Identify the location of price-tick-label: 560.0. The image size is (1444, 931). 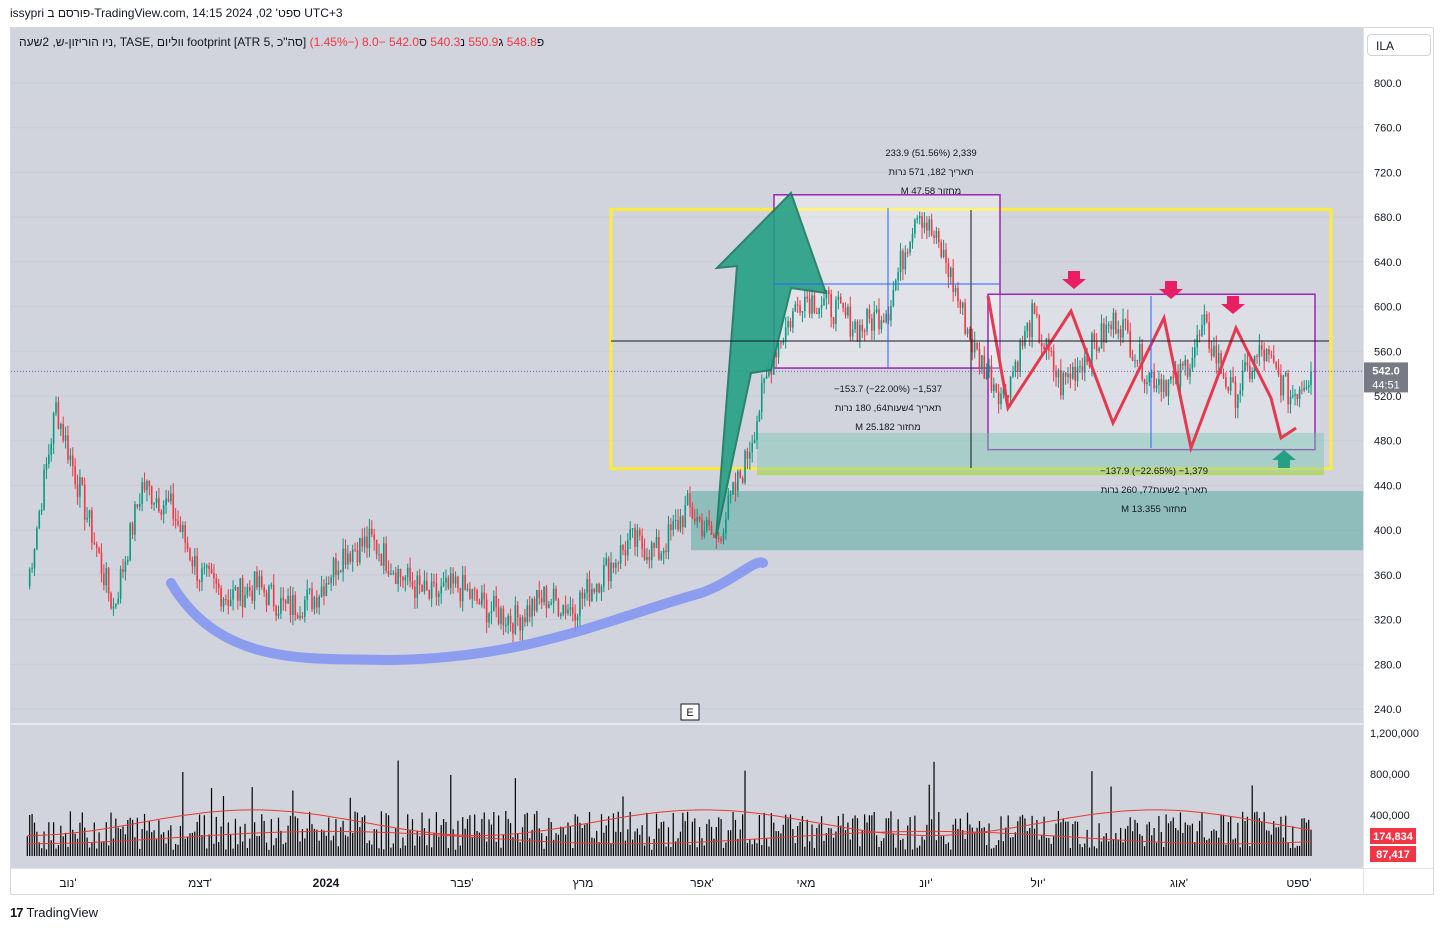
(1388, 352).